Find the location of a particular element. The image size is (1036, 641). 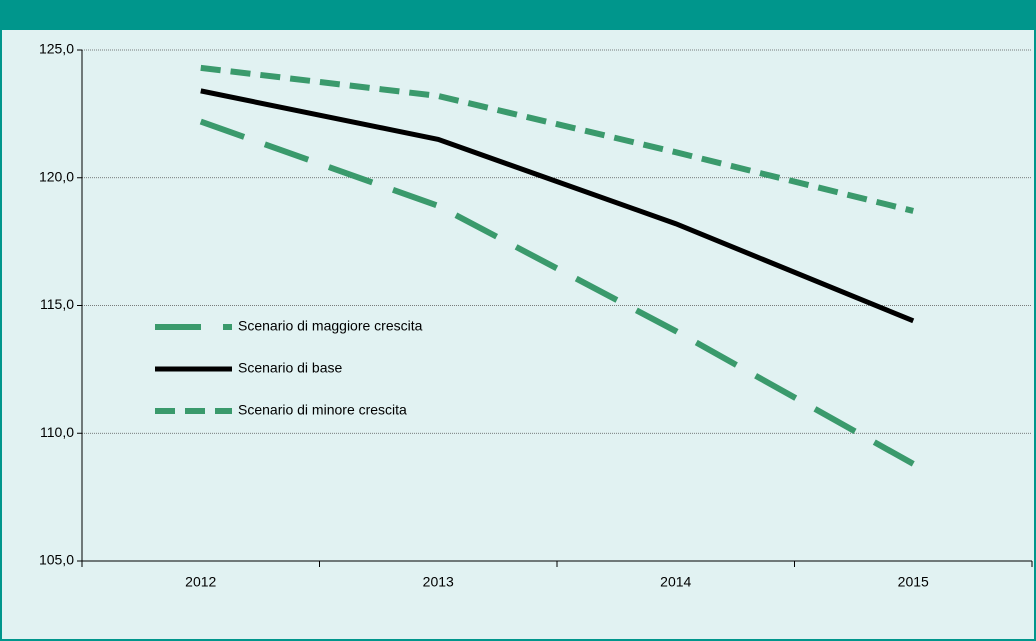

y-tick-label: 115,0 is located at coordinates (57, 304).